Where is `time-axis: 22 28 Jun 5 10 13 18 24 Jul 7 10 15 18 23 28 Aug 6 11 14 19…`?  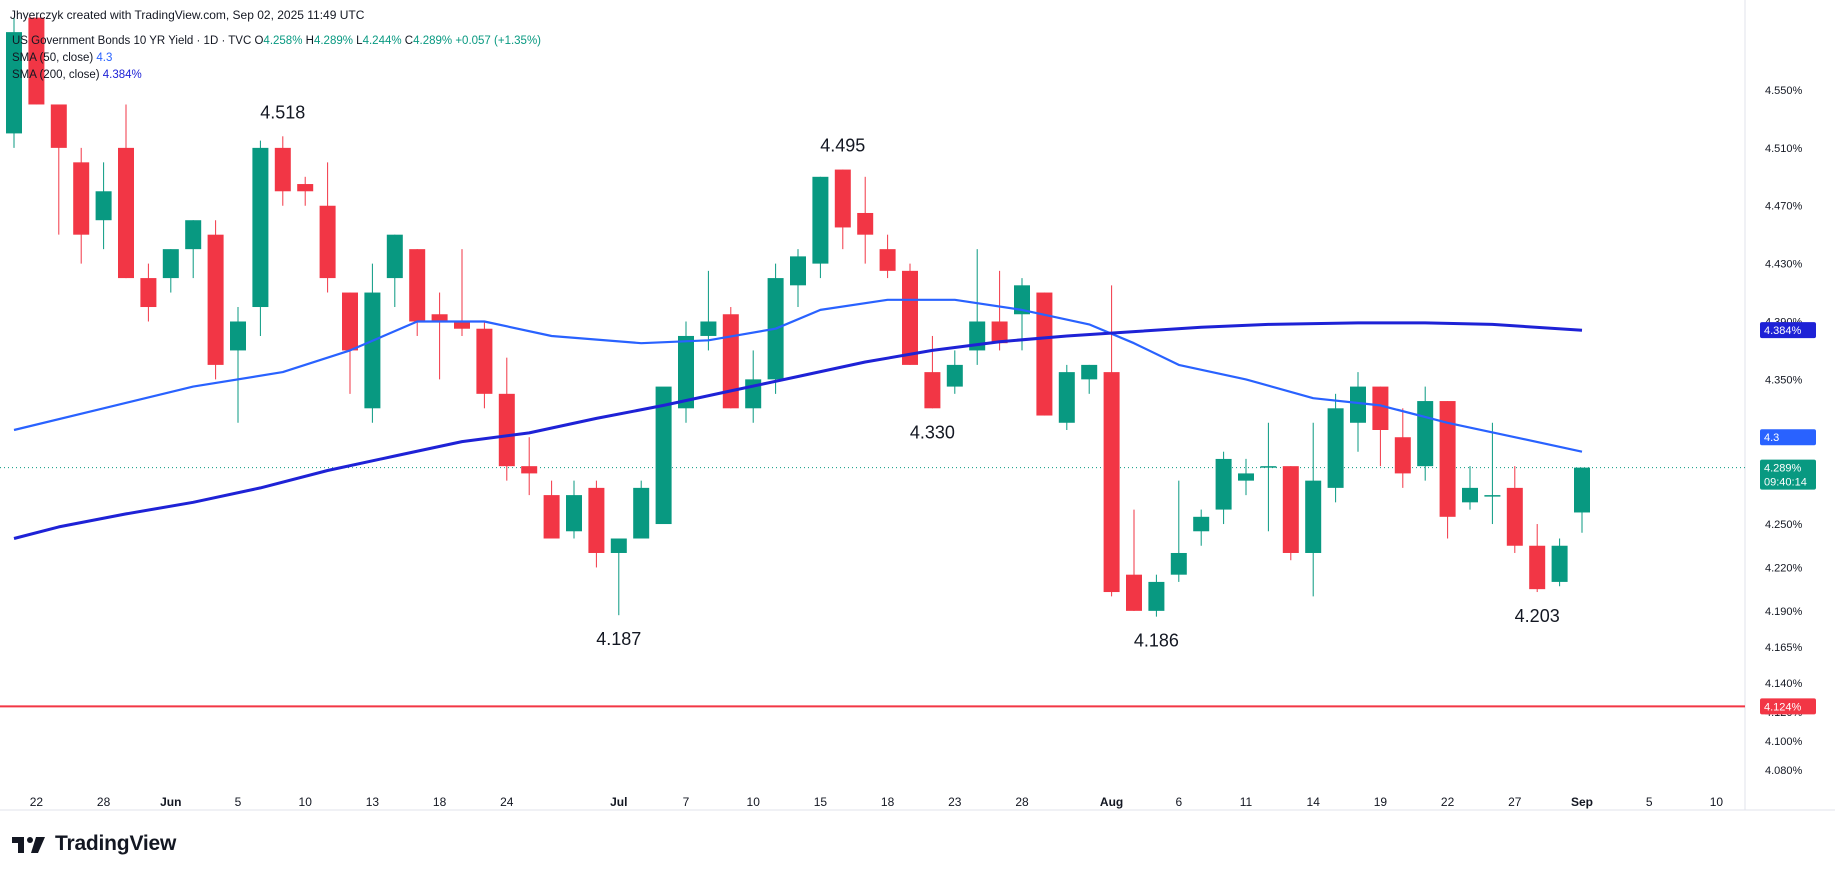
time-axis: 22 28 Jun 5 10 13 18 24 Jul 7 10 15 18 23 28 Aug 6 11 14 19… is located at coordinates (877, 802).